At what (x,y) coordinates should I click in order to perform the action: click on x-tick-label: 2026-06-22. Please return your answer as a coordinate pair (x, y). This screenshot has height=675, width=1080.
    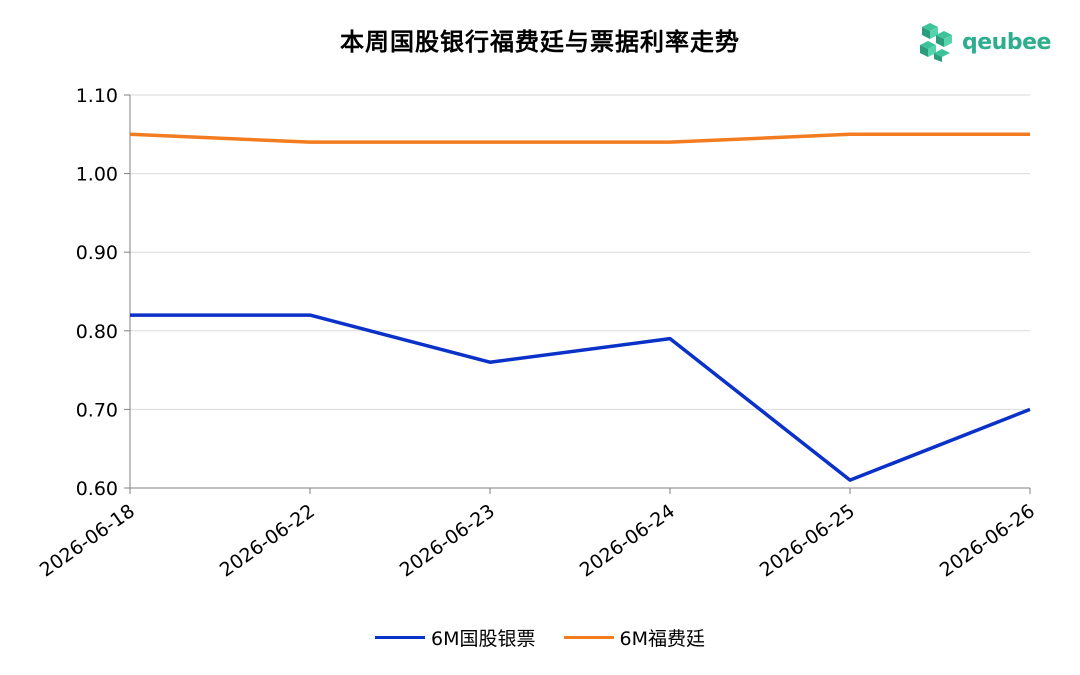
    Looking at the image, I should click on (267, 540).